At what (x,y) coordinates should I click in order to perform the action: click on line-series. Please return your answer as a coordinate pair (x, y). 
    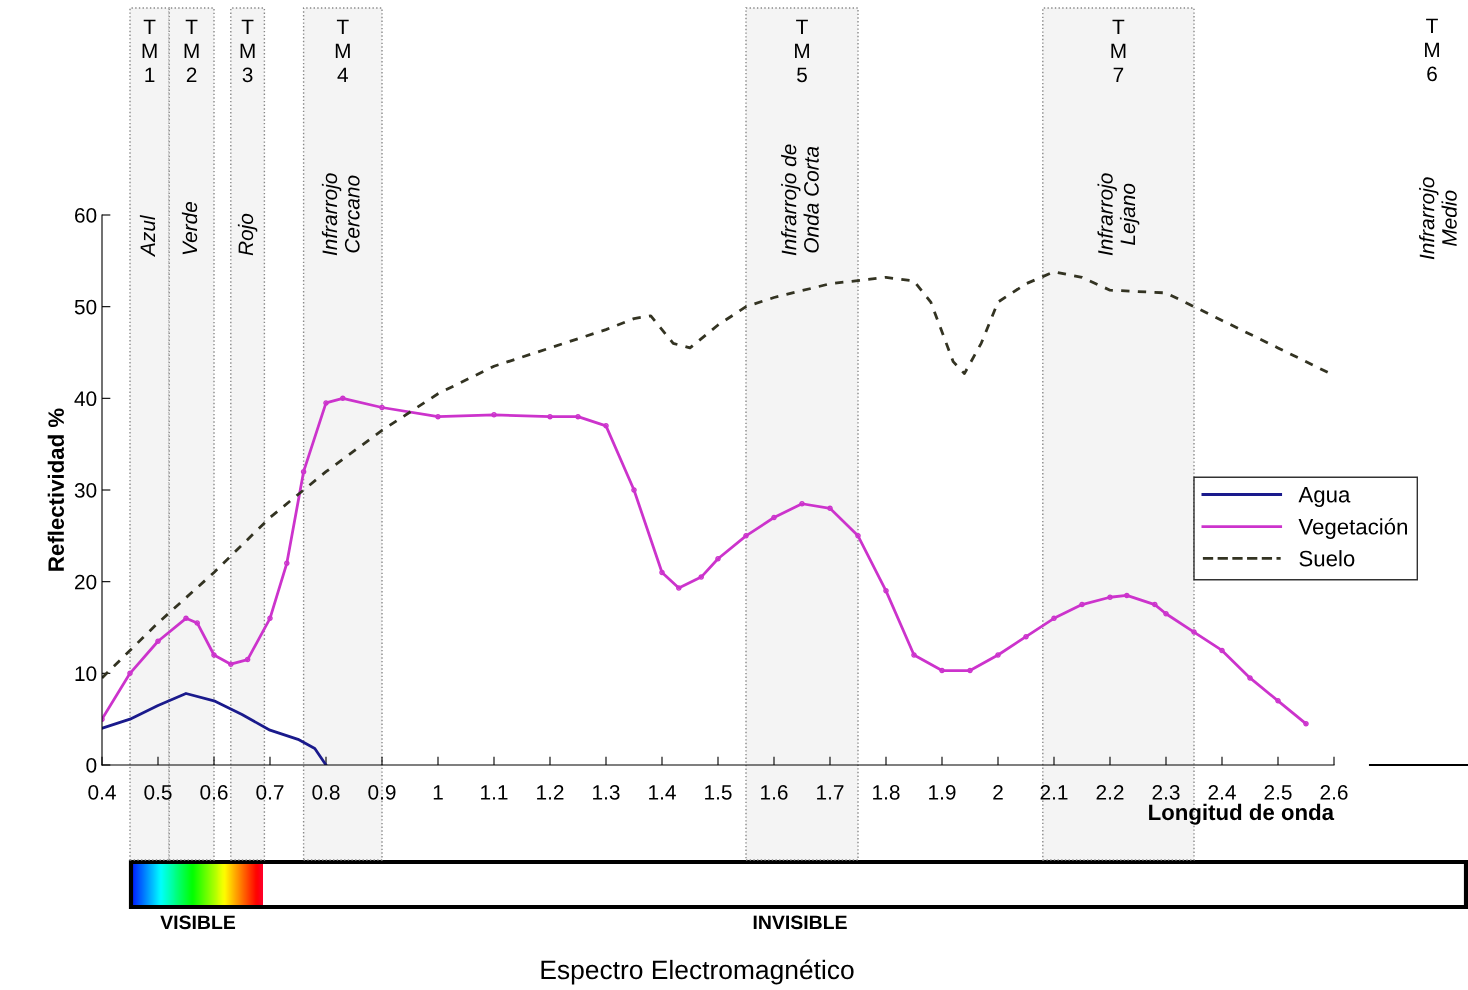
    Looking at the image, I should click on (215, 728).